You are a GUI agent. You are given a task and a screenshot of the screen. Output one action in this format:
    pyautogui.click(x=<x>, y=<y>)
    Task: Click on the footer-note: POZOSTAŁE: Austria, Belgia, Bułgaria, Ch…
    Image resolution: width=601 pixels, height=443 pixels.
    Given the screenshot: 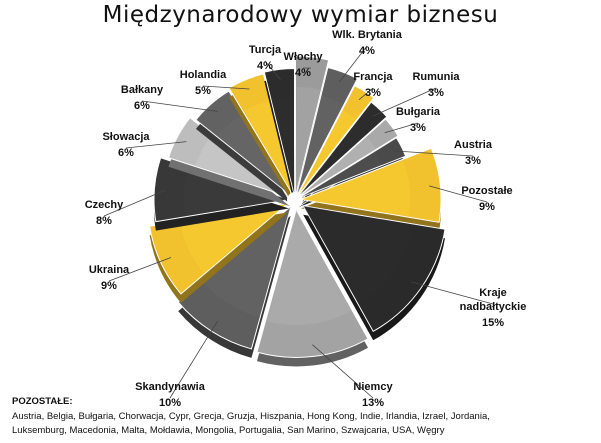 What is the action you would take?
    pyautogui.click(x=304, y=417)
    